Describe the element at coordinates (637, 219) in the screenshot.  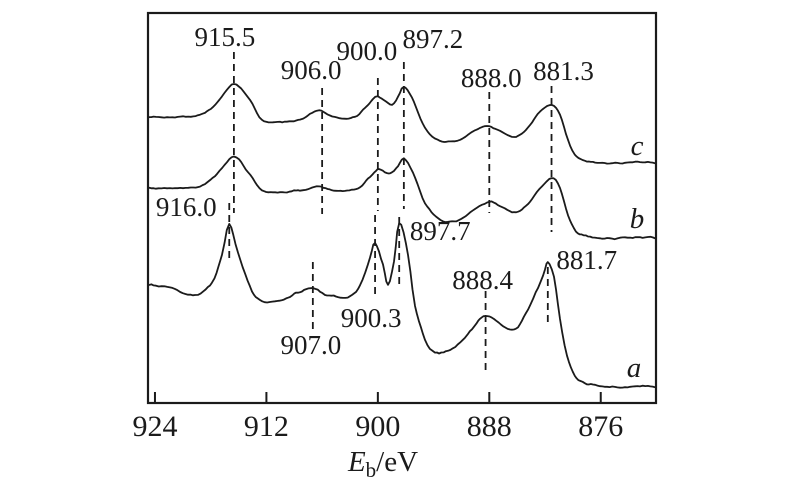
I see `curve-label-b: b` at that location.